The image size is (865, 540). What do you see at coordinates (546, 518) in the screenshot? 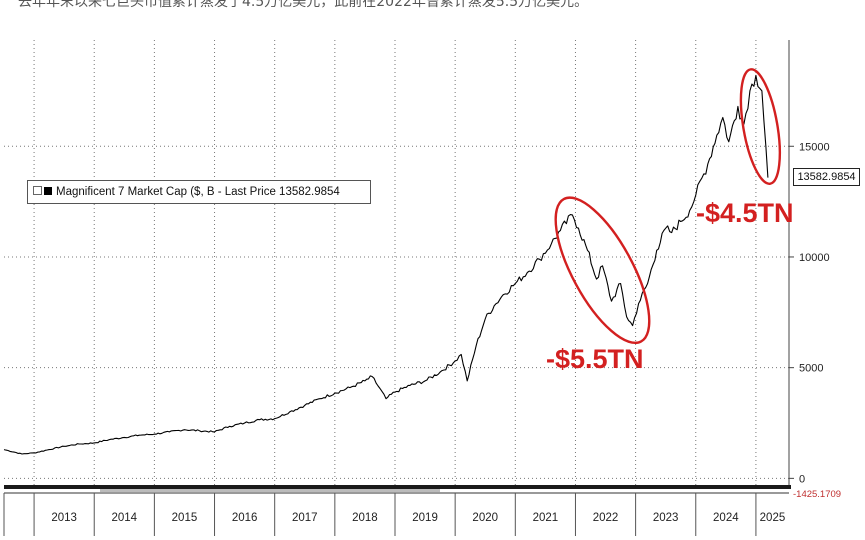
I see `x-tick-label: 2021` at bounding box center [546, 518].